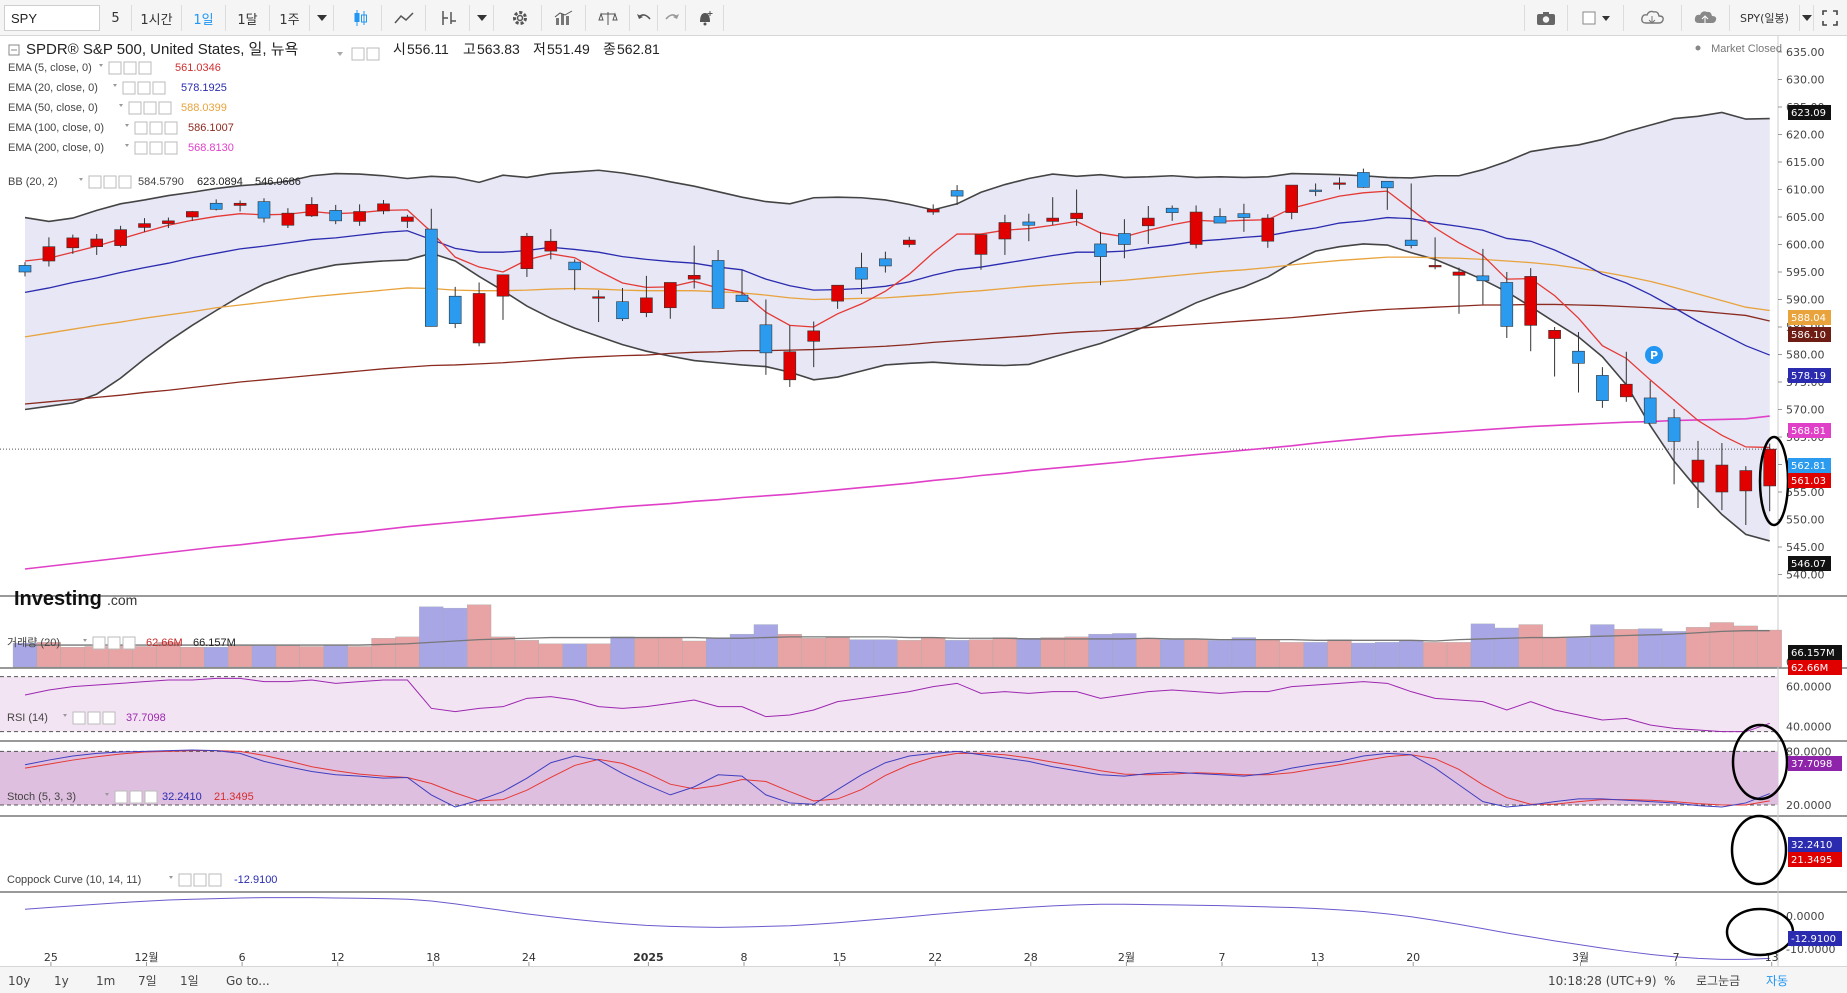 Image resolution: width=1847 pixels, height=993 pixels. What do you see at coordinates (1318, 957) in the screenshot?
I see `time-tick-label-13: 13` at bounding box center [1318, 957].